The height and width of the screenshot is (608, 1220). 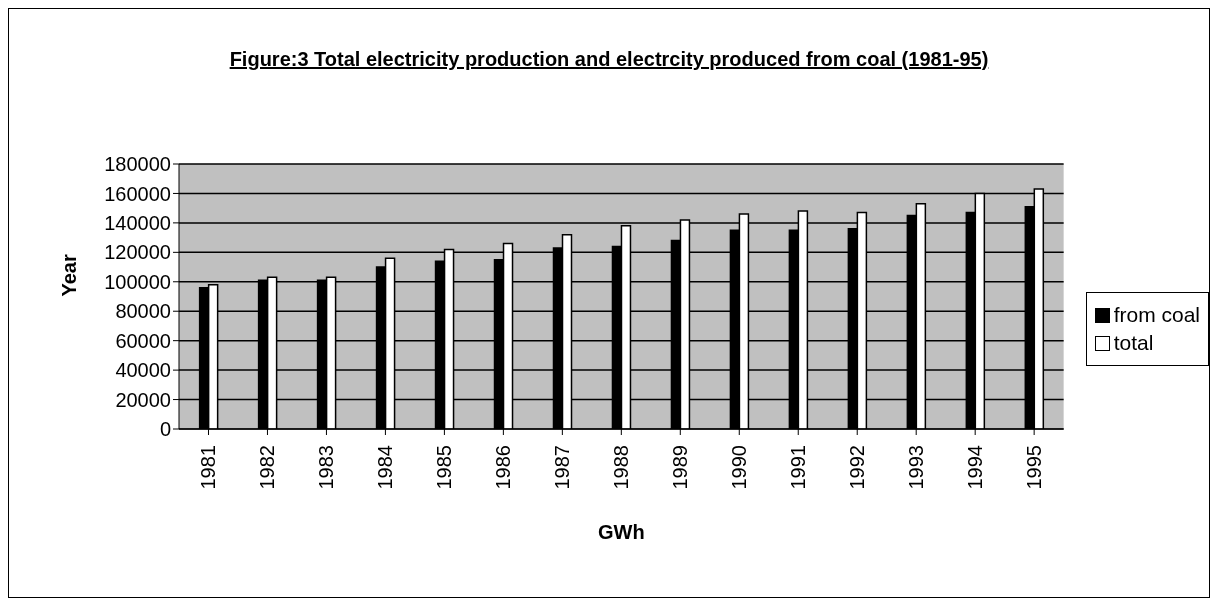 I want to click on x-tick-label: 1991, so click(x=798, y=467).